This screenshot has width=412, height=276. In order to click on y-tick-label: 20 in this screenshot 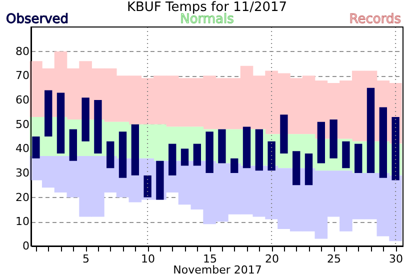, I will do `click(23, 197)`.